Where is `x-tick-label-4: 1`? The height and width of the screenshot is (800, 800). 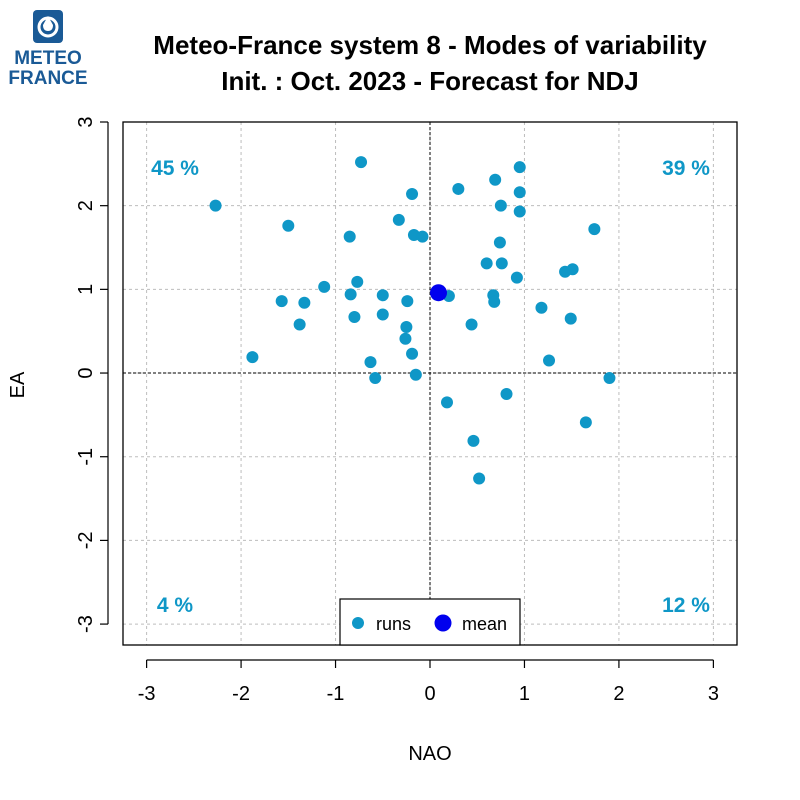 x-tick-label-4: 1 is located at coordinates (524, 694).